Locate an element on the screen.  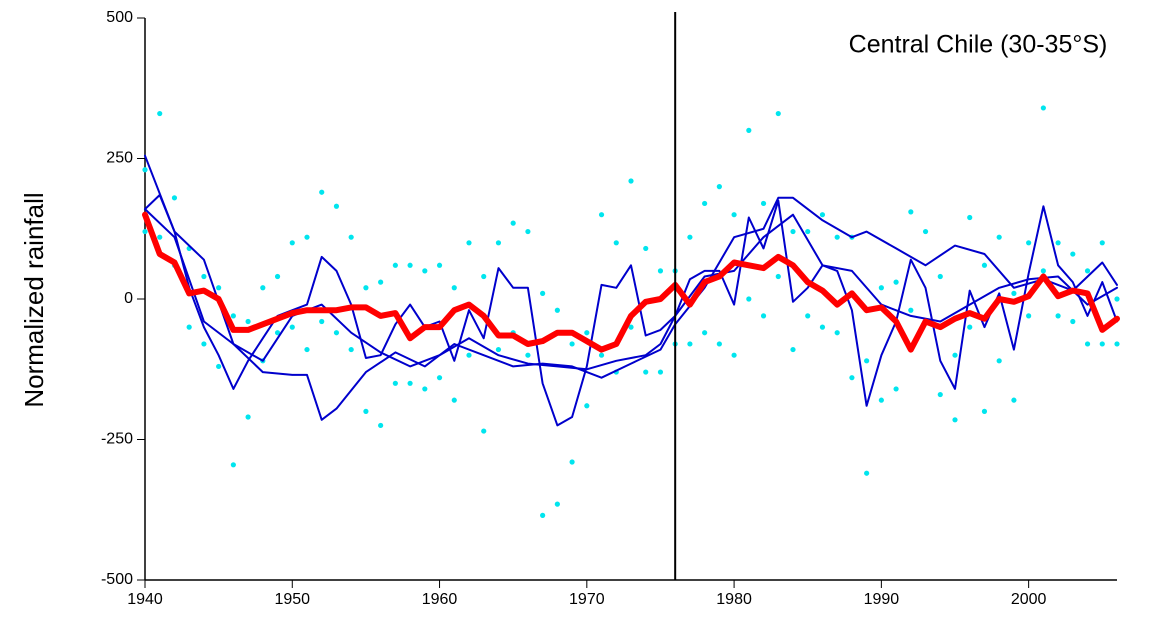
x-tick-label: 1990 is located at coordinates (882, 599).